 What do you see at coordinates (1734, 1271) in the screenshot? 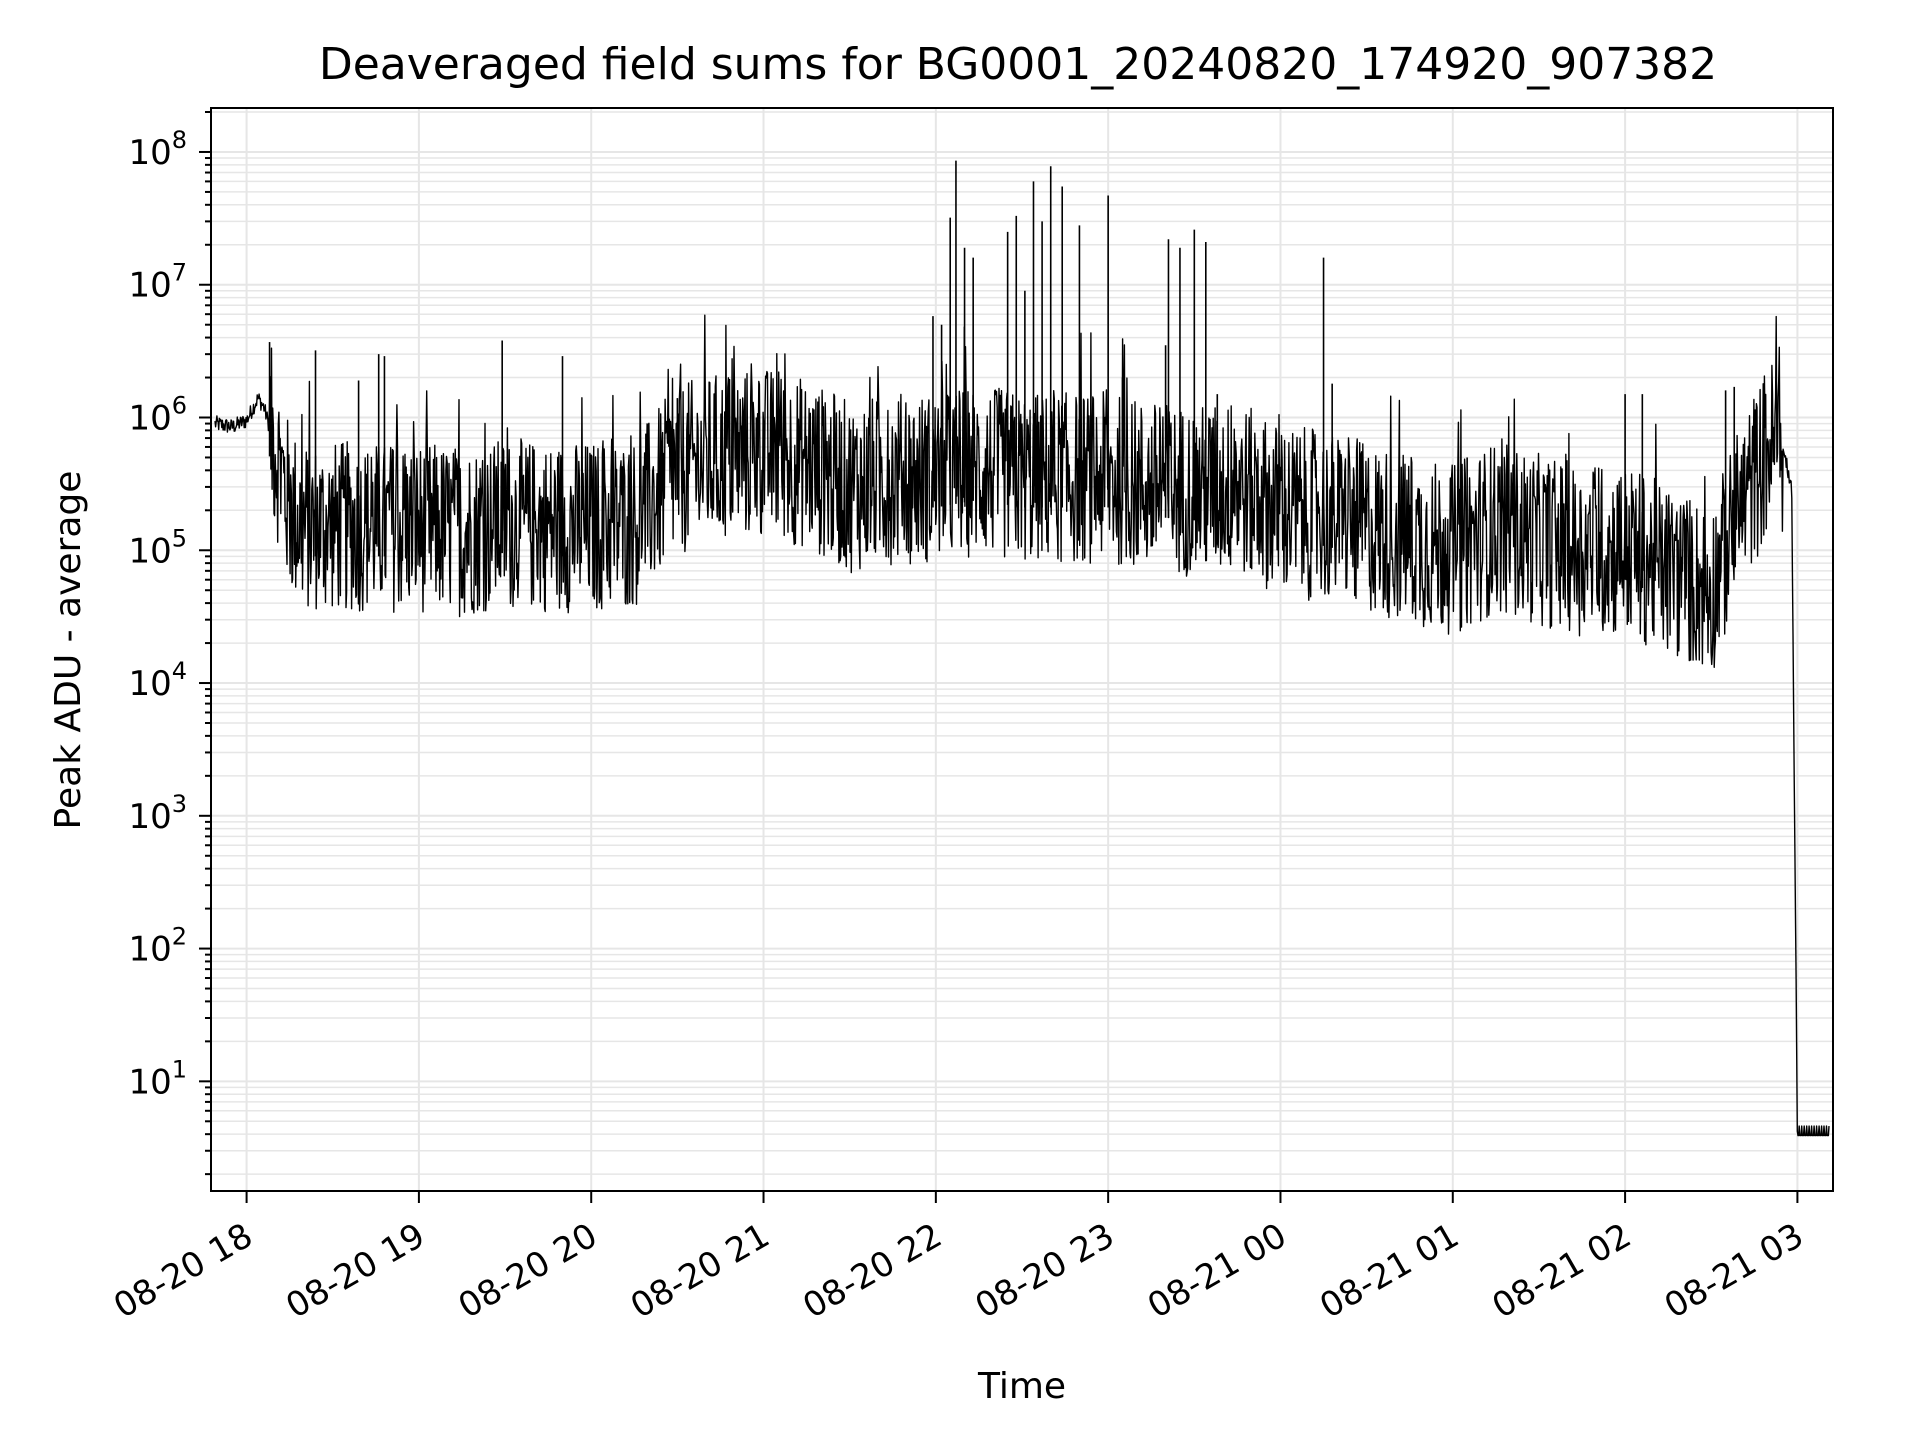
I see `x-tick-label: 08-21 03` at bounding box center [1734, 1271].